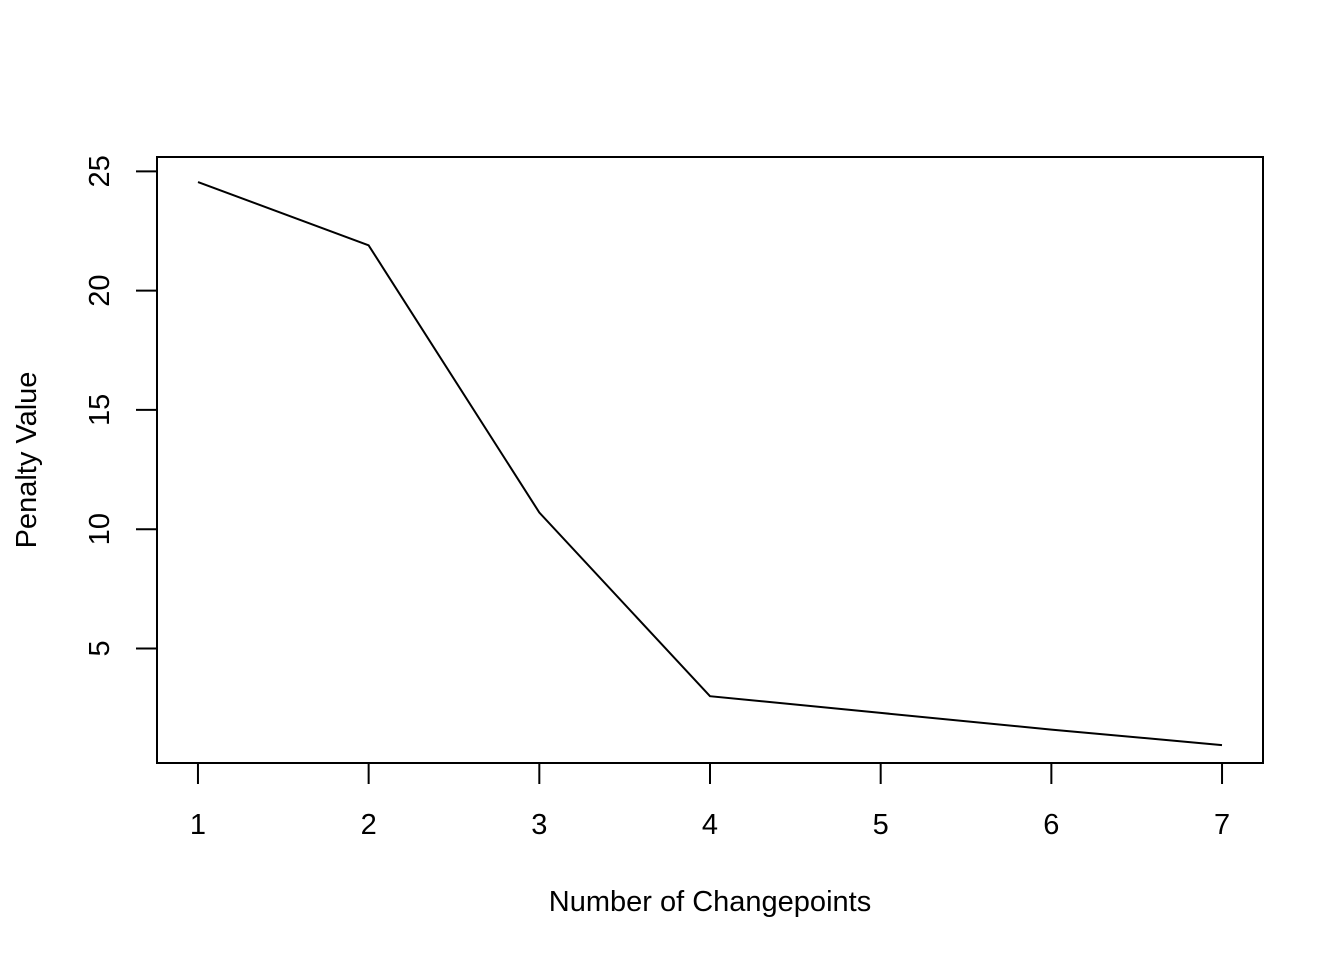 The height and width of the screenshot is (960, 1344). What do you see at coordinates (100, 529) in the screenshot?
I see `y-tick-label: 10` at bounding box center [100, 529].